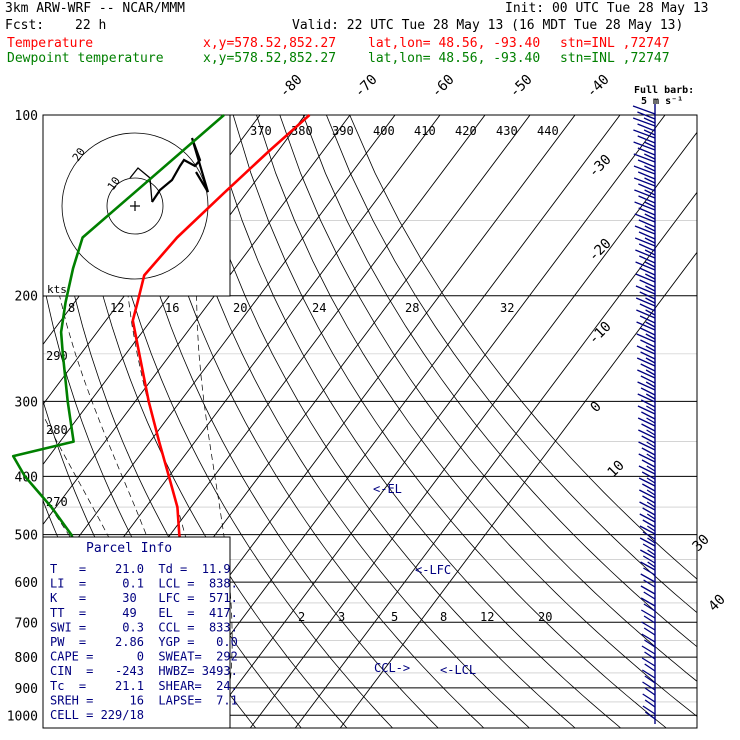 This screenshot has width=740, height=740. Describe the element at coordinates (664, 96) in the screenshot. I see `barb-legend: Full barb: 5 m s⁻¹` at that location.